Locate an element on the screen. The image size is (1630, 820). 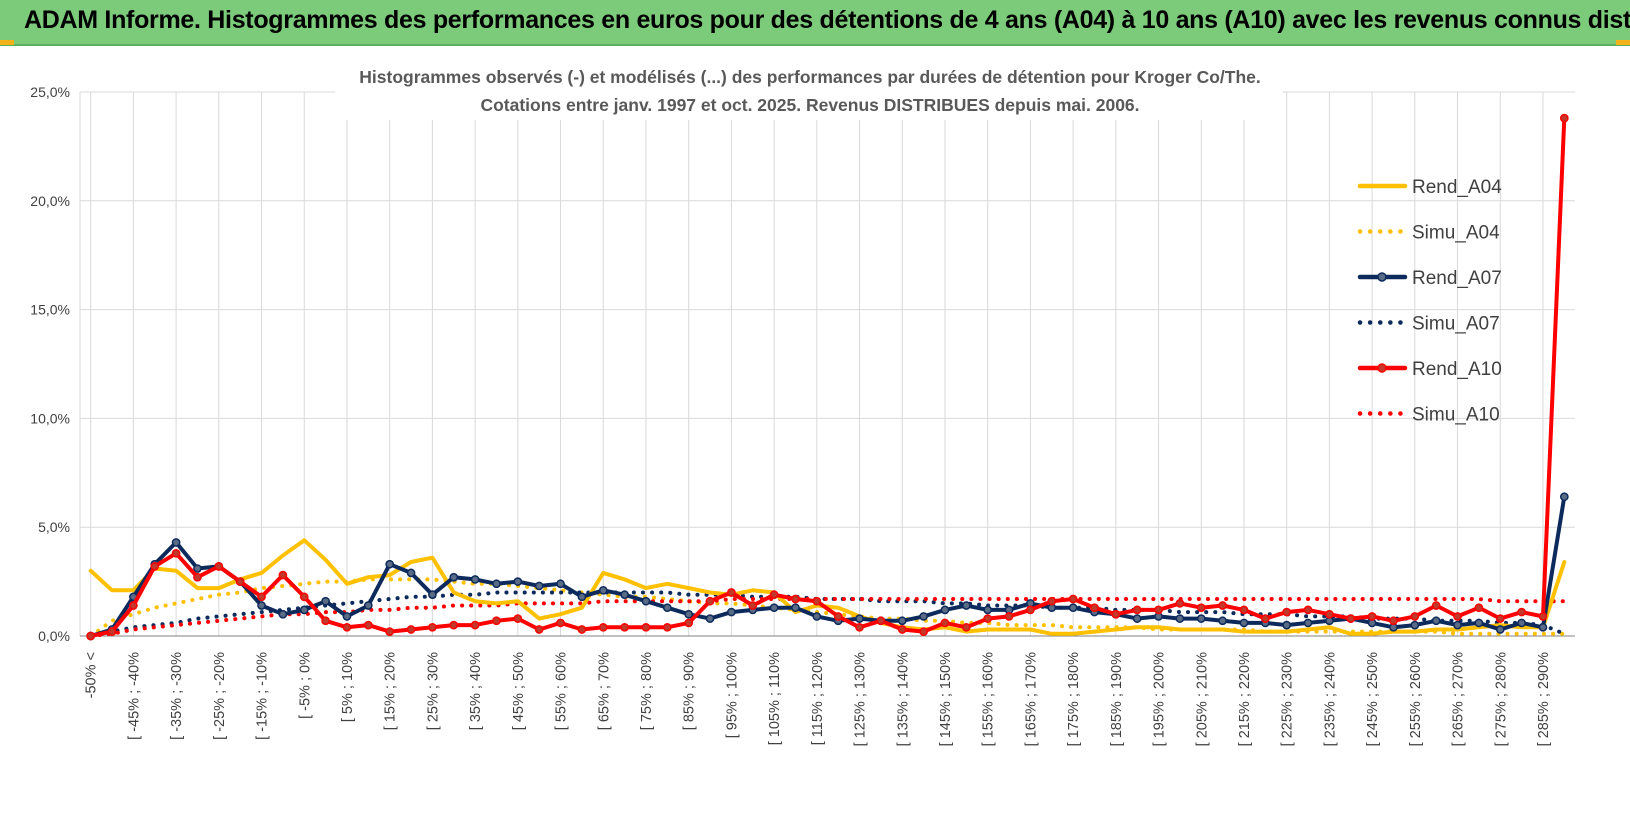
corner-accent-right is located at coordinates (1623, 42).